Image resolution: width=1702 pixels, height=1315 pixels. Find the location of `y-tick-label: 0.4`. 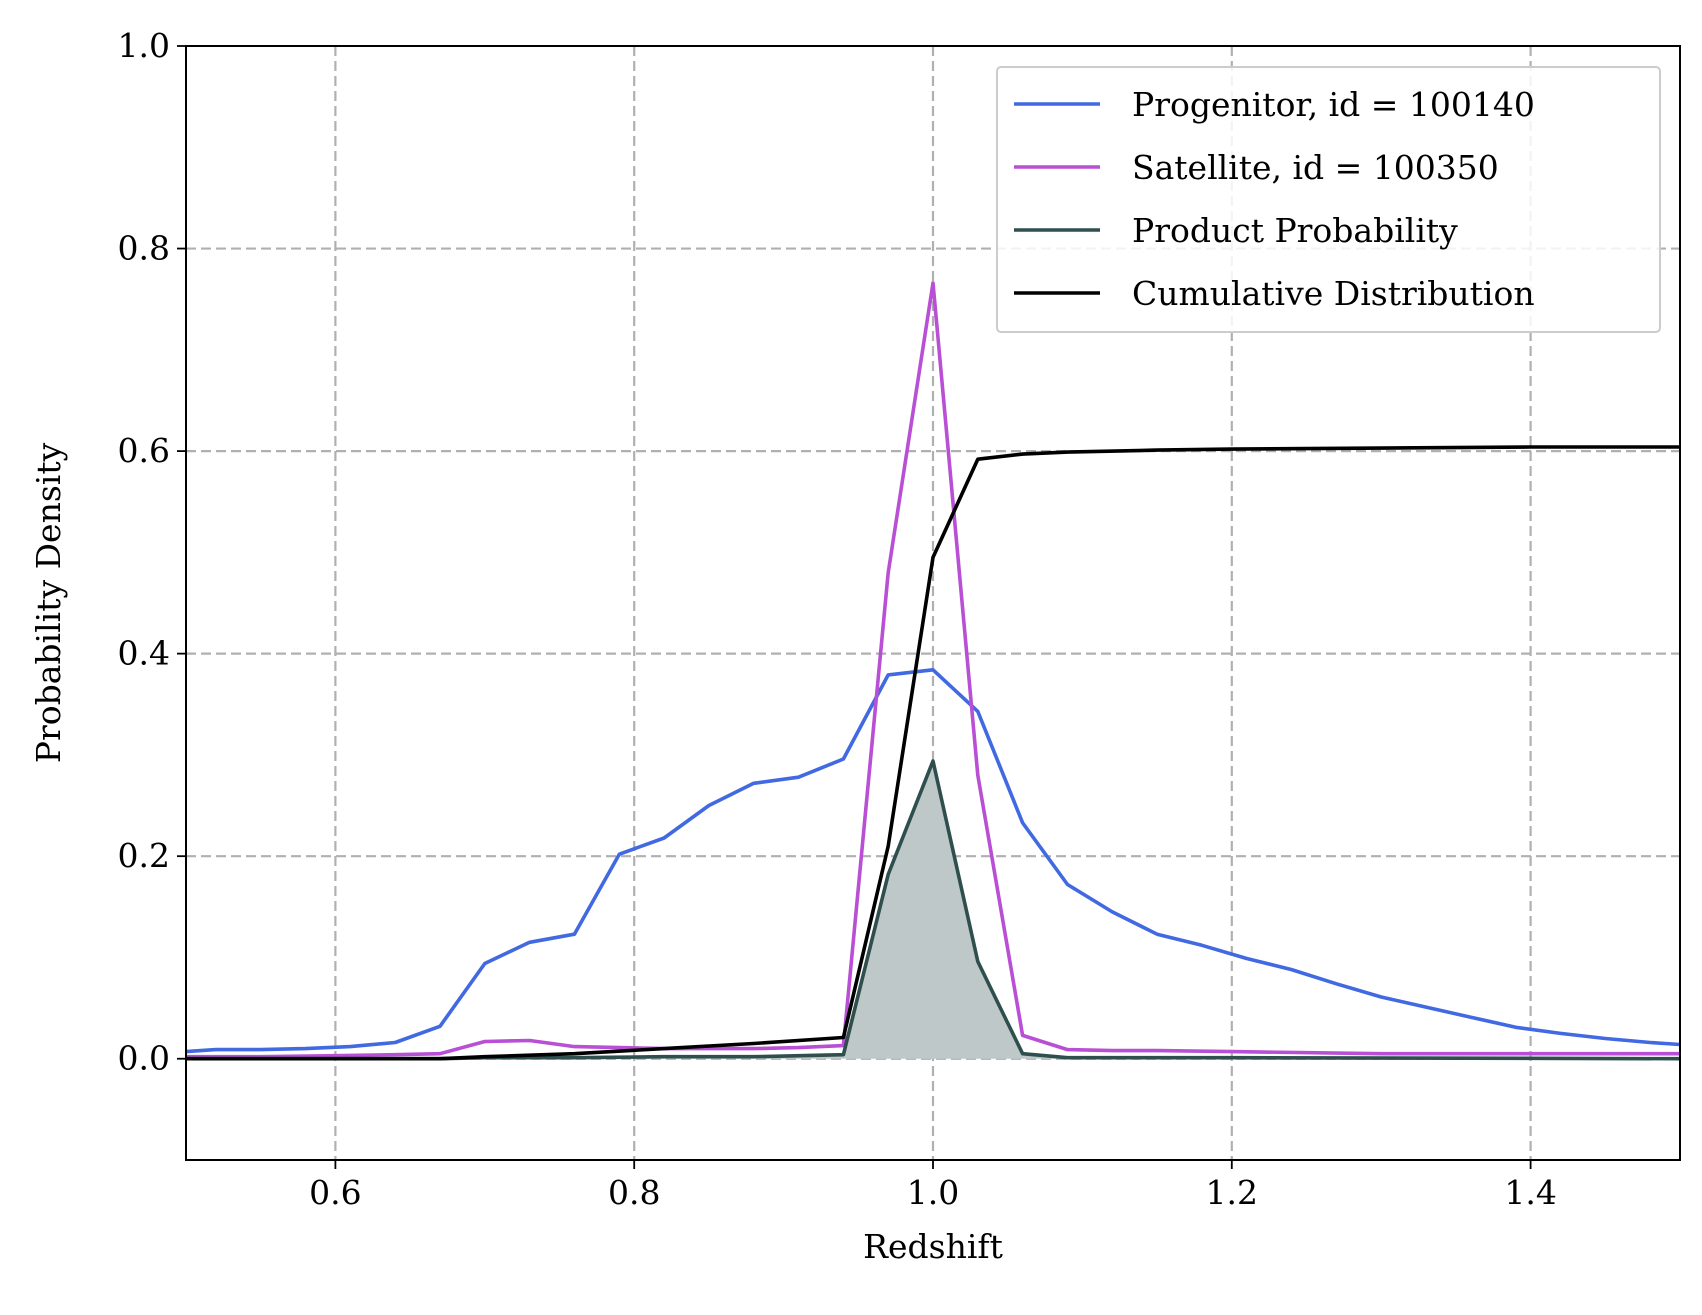

y-tick-label: 0.4 is located at coordinates (144, 653).